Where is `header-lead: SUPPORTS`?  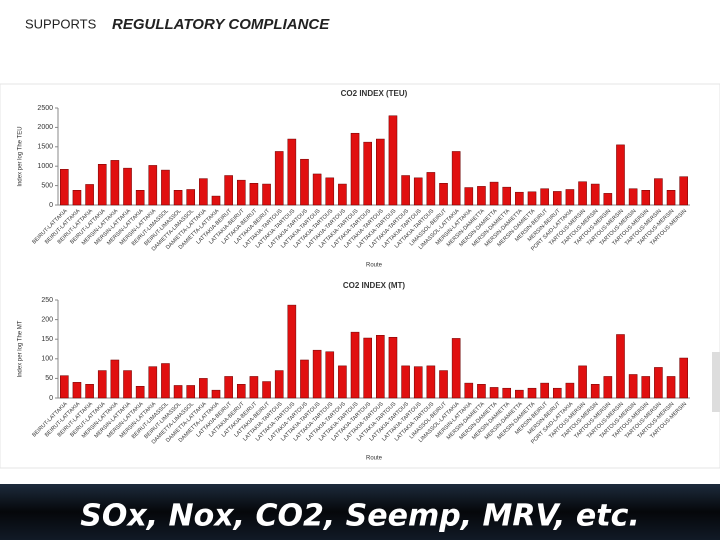
header-lead: SUPPORTS is located at coordinates (61, 23).